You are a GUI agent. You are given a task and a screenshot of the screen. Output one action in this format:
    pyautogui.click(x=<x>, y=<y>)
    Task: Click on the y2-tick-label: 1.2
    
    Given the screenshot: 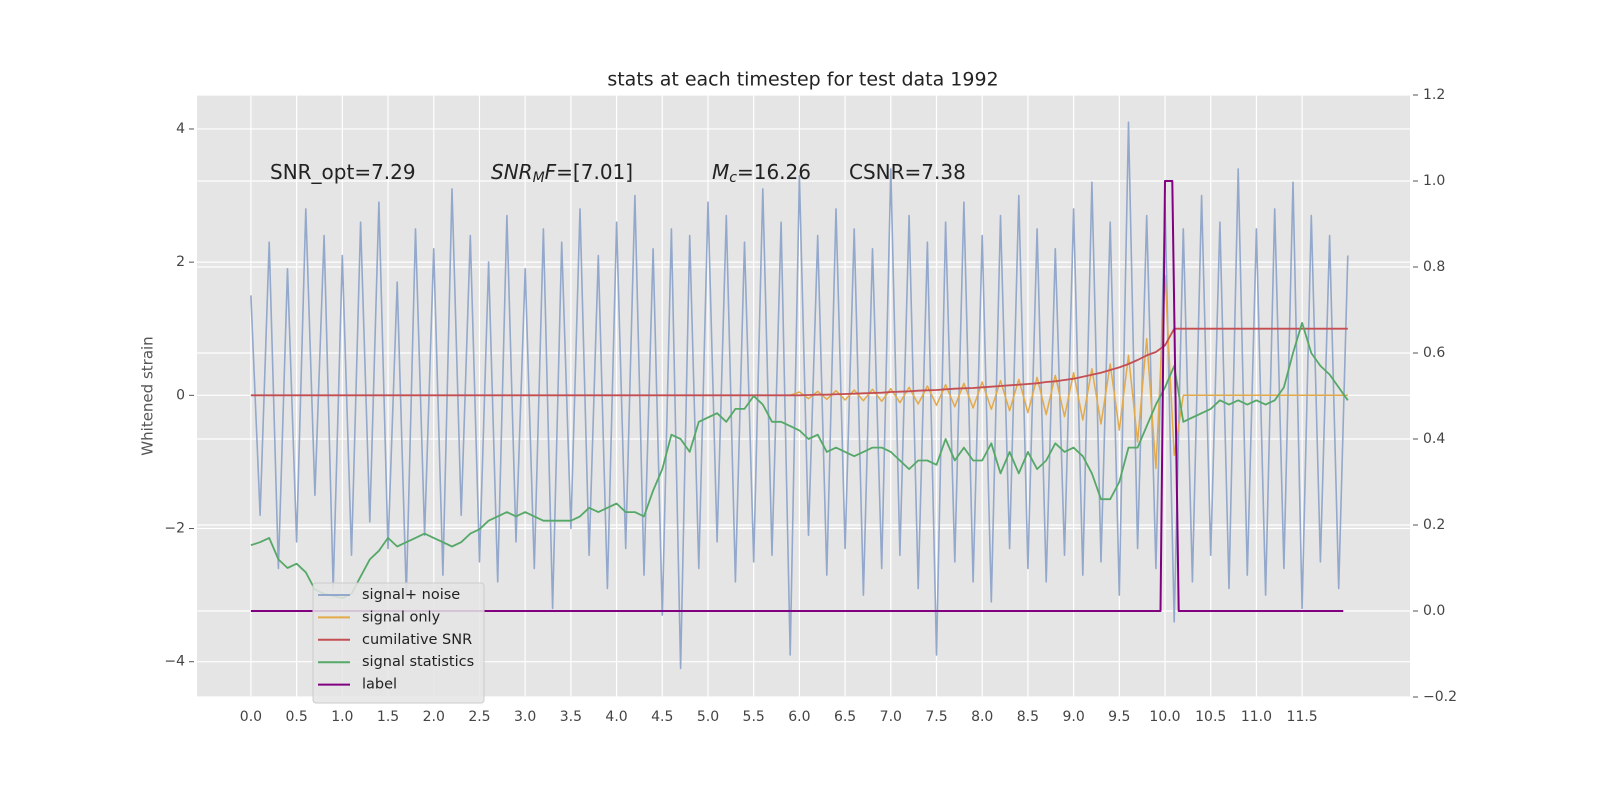 What is the action you would take?
    pyautogui.click(x=1434, y=95)
    